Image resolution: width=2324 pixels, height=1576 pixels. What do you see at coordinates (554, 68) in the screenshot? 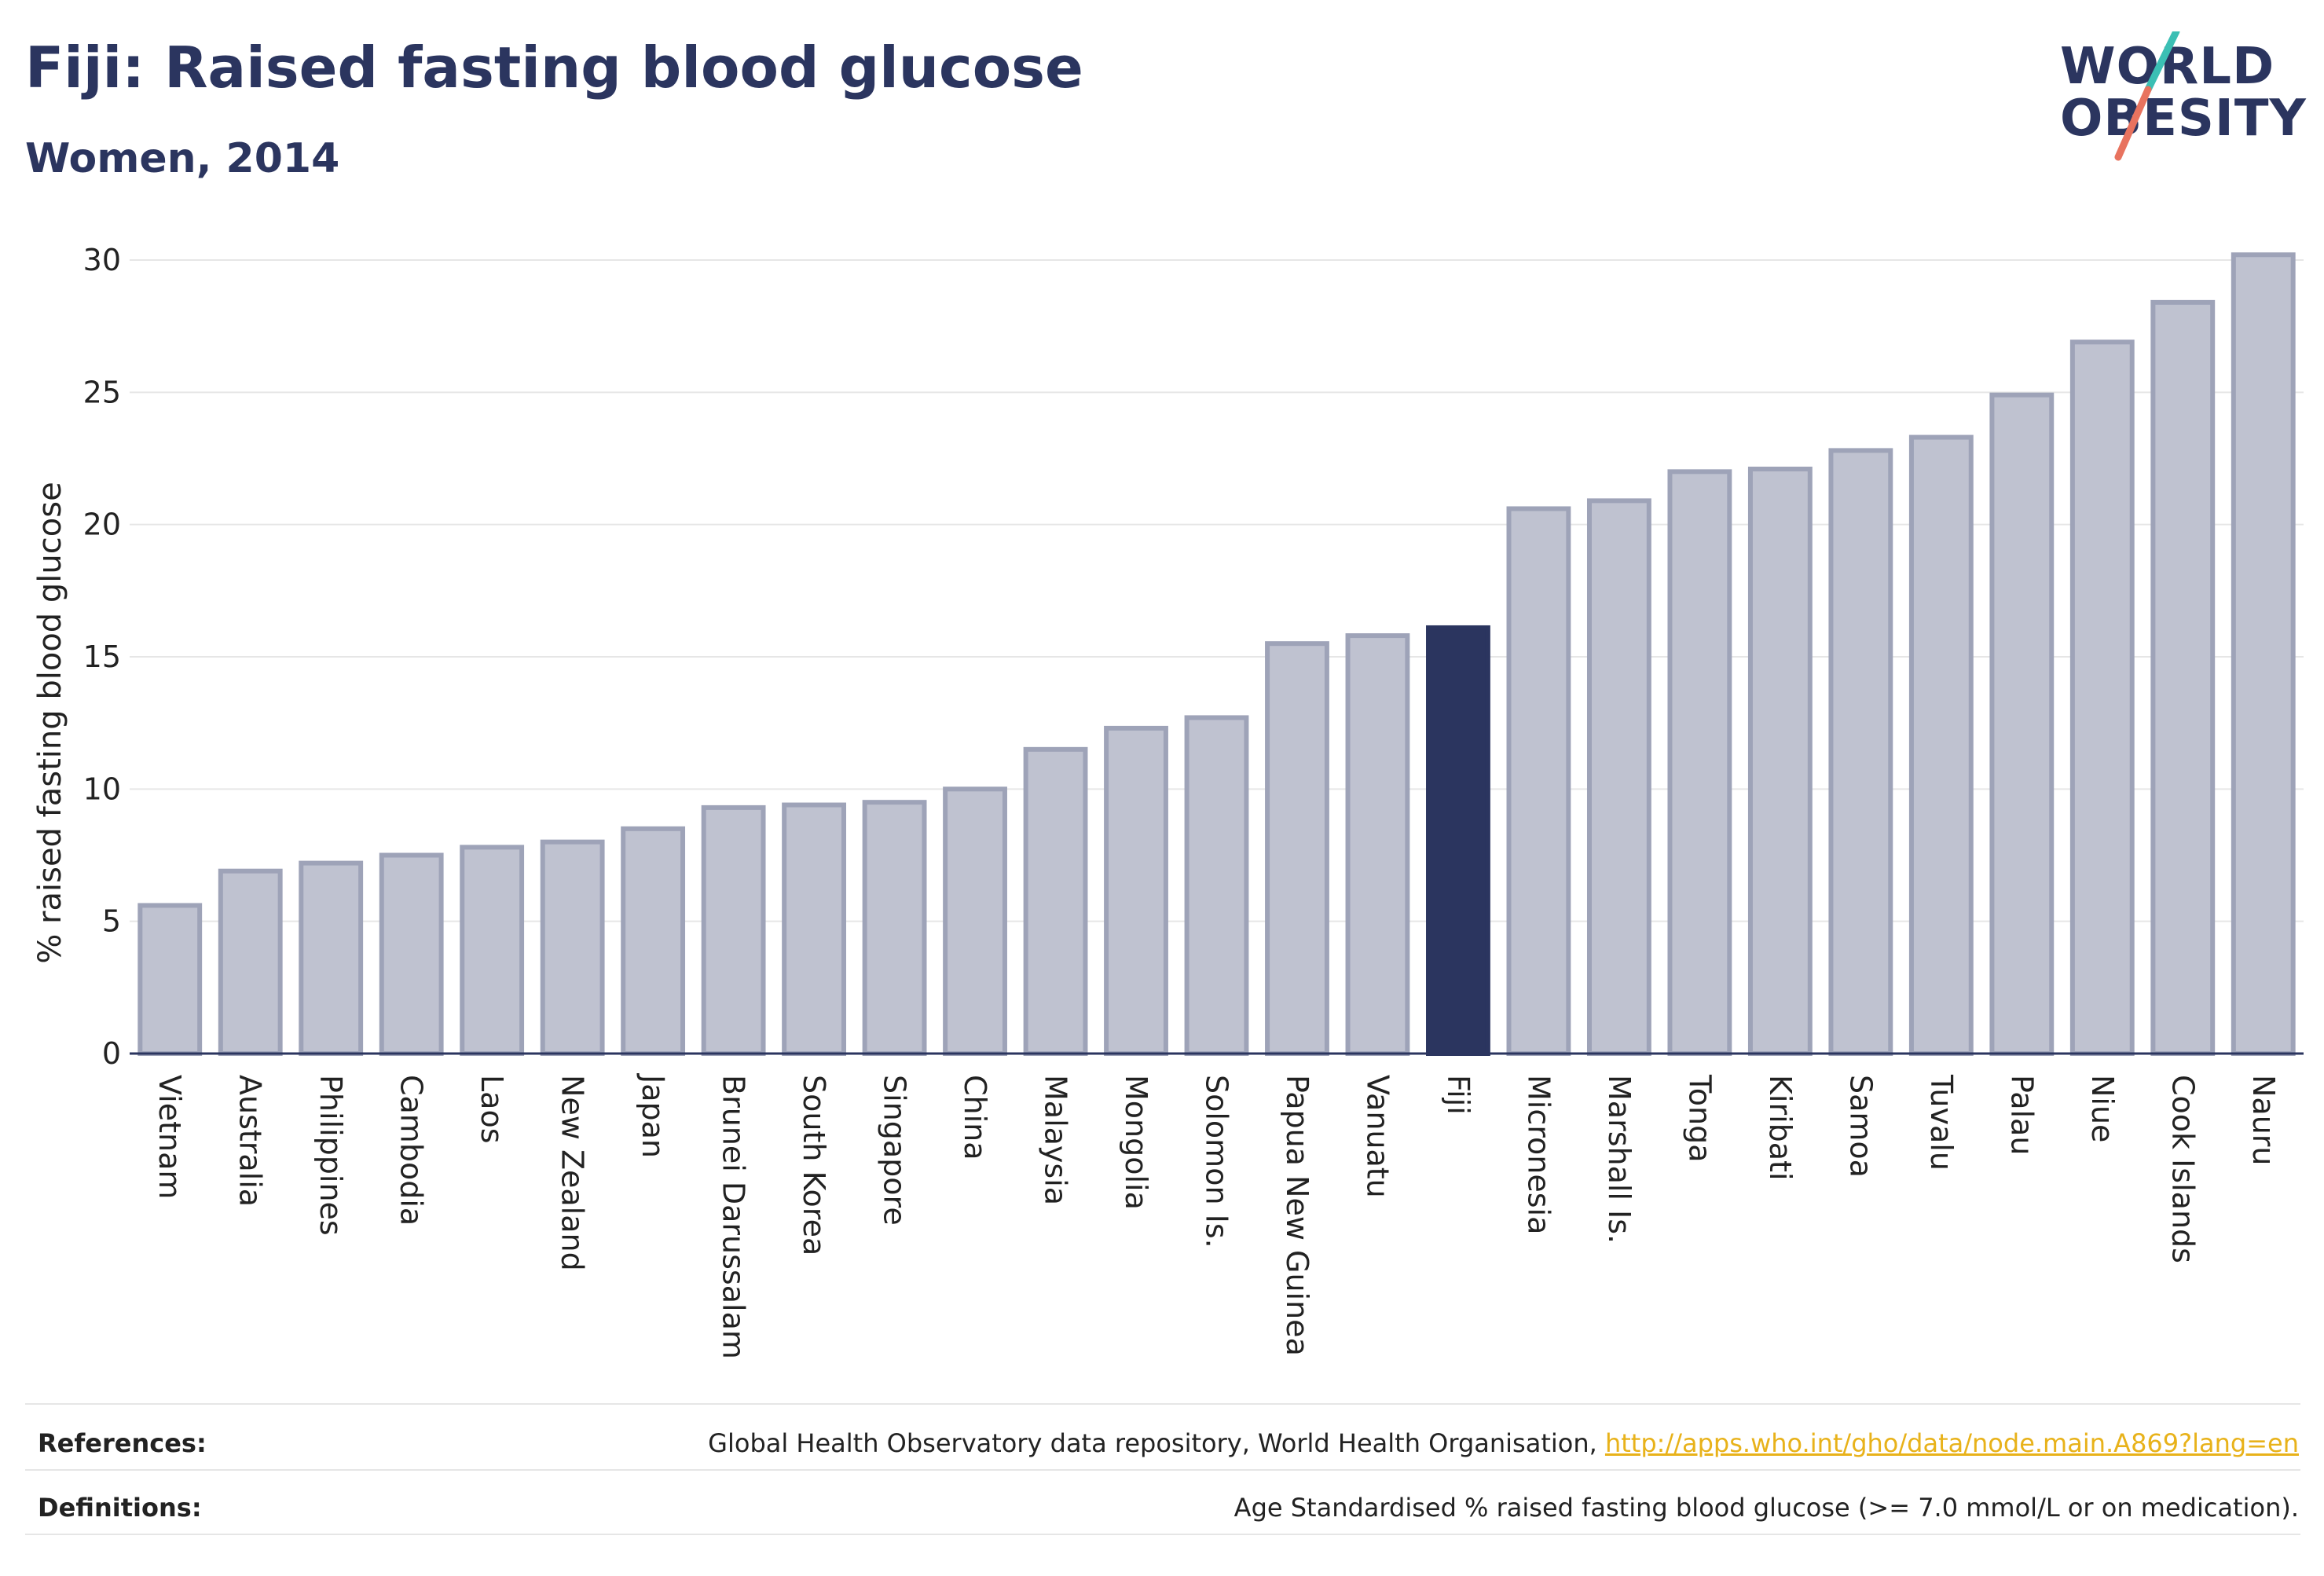
I see `chart-title: Fiji: Raised fasting blood glucose` at bounding box center [554, 68].